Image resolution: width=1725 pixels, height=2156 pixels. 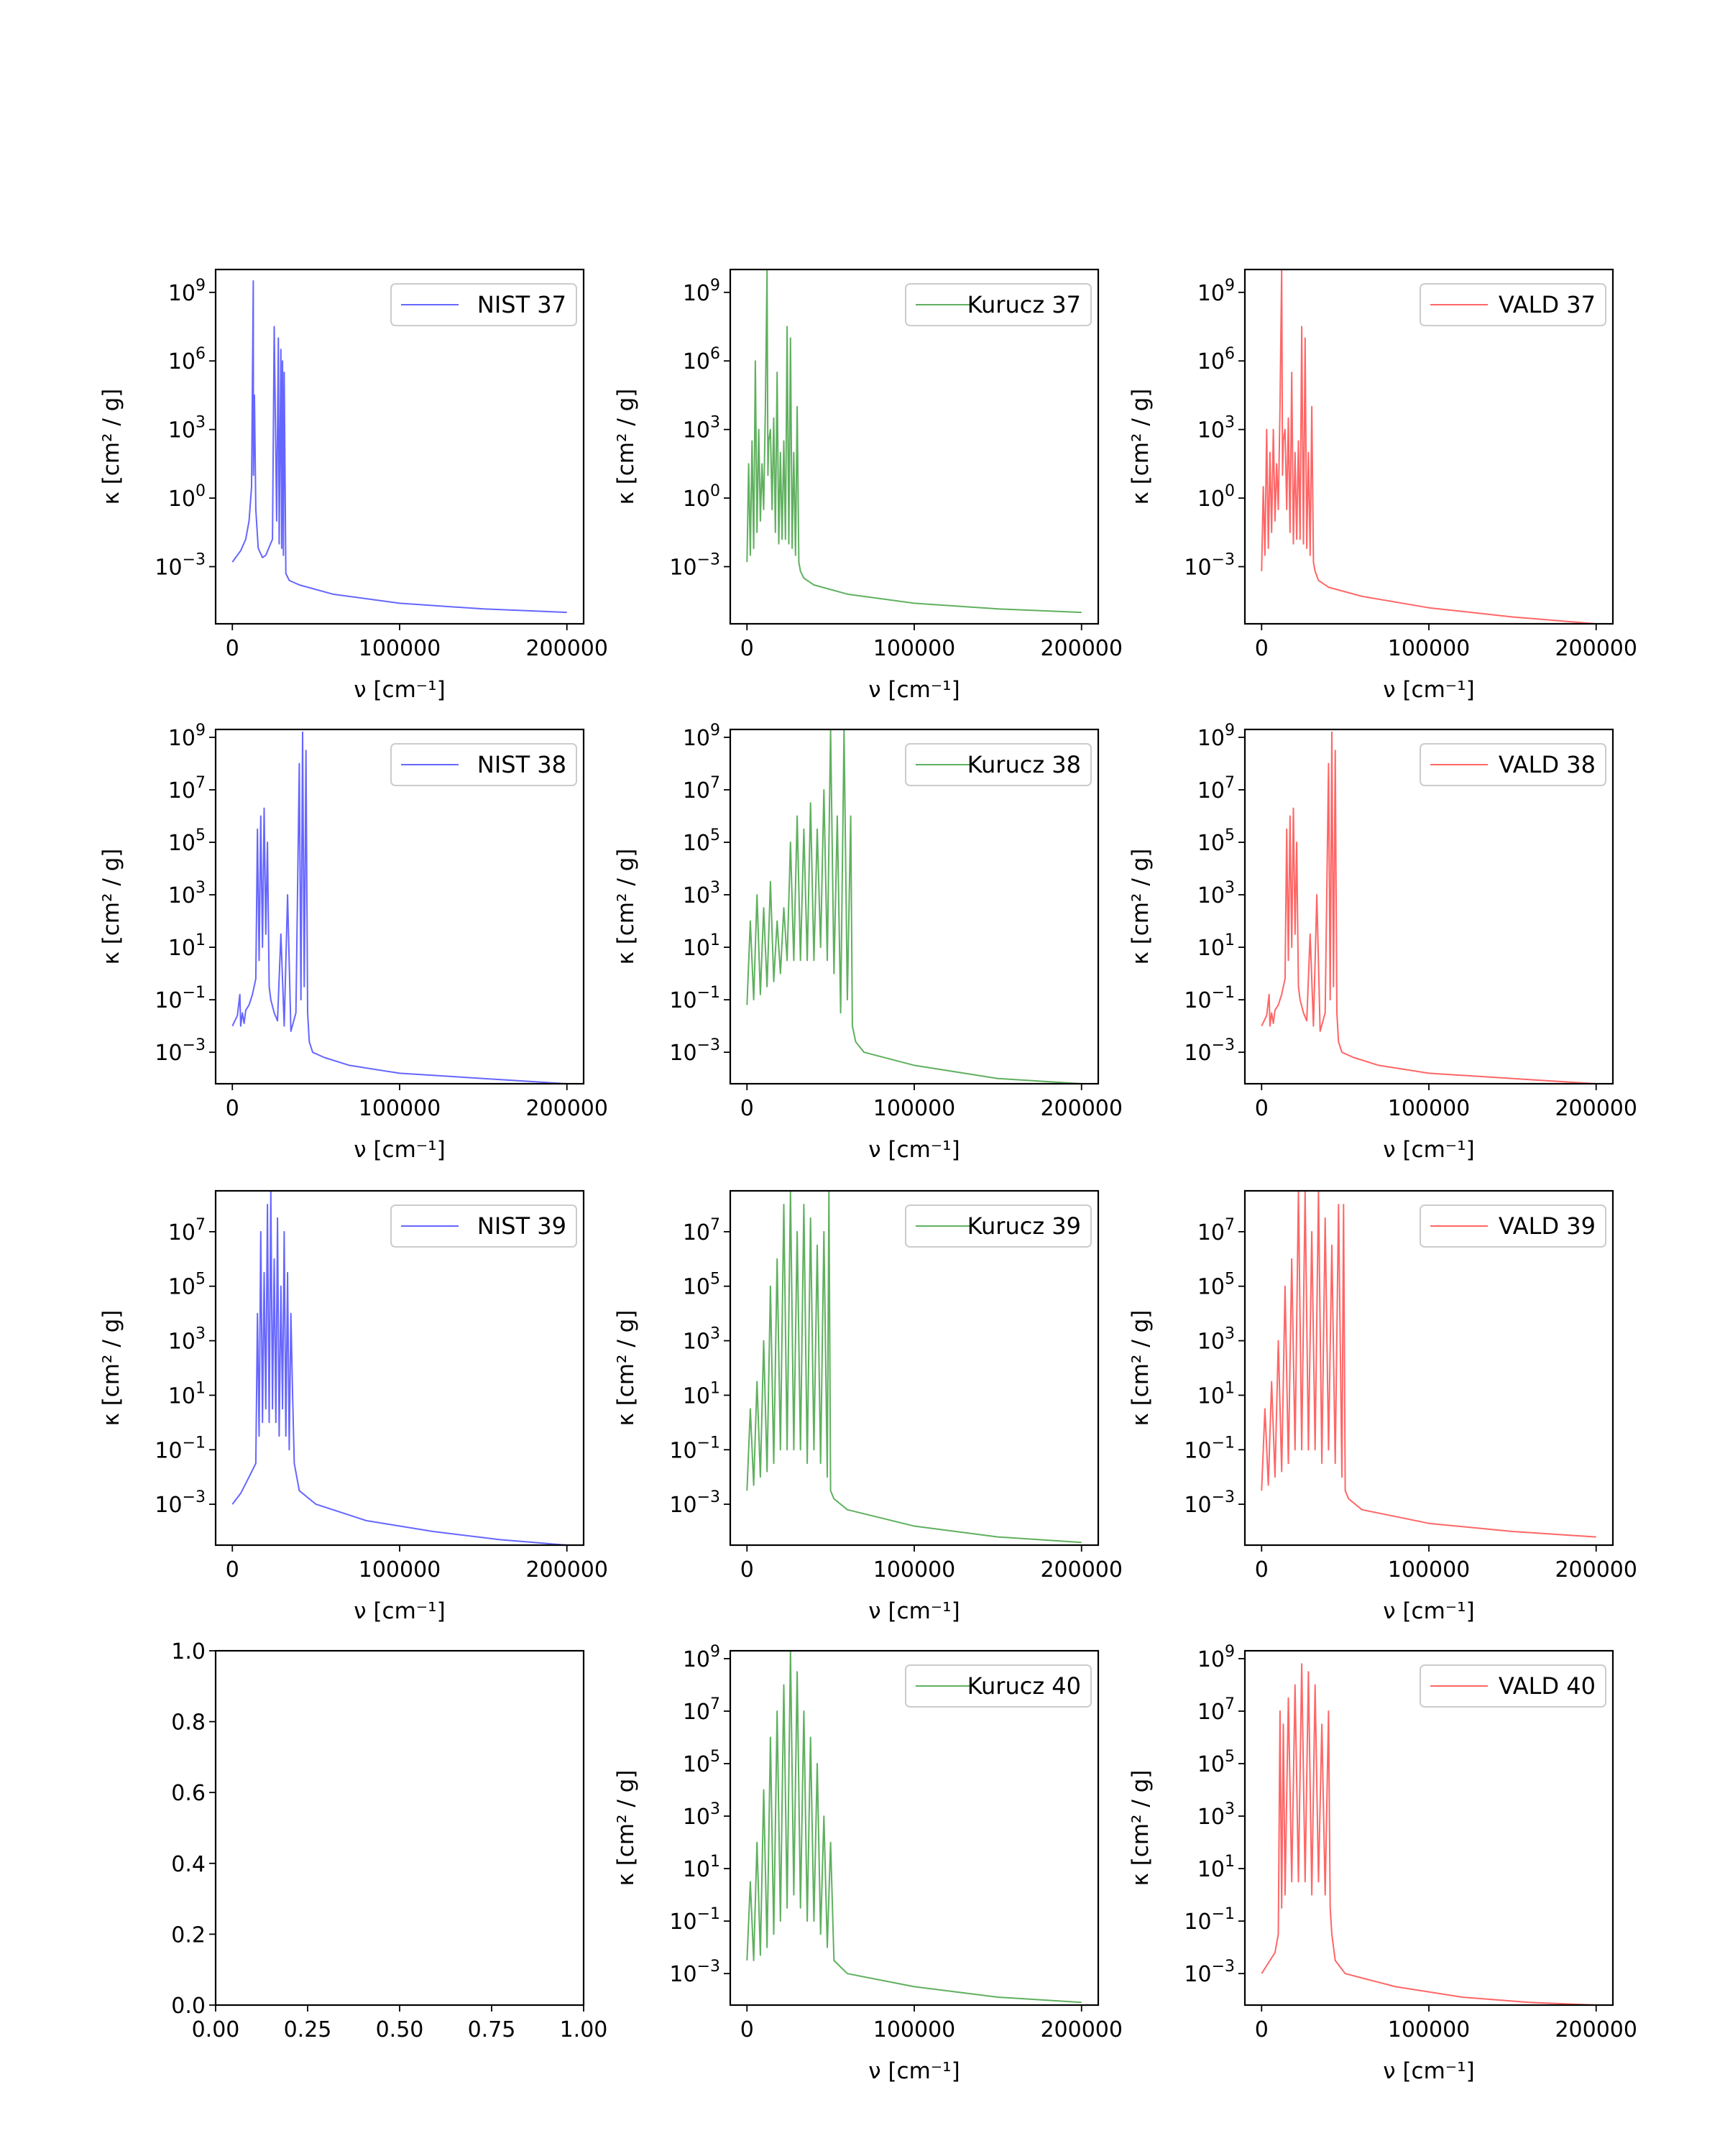 What do you see at coordinates (188, 2006) in the screenshot?
I see `y-tick-label: 0.0` at bounding box center [188, 2006].